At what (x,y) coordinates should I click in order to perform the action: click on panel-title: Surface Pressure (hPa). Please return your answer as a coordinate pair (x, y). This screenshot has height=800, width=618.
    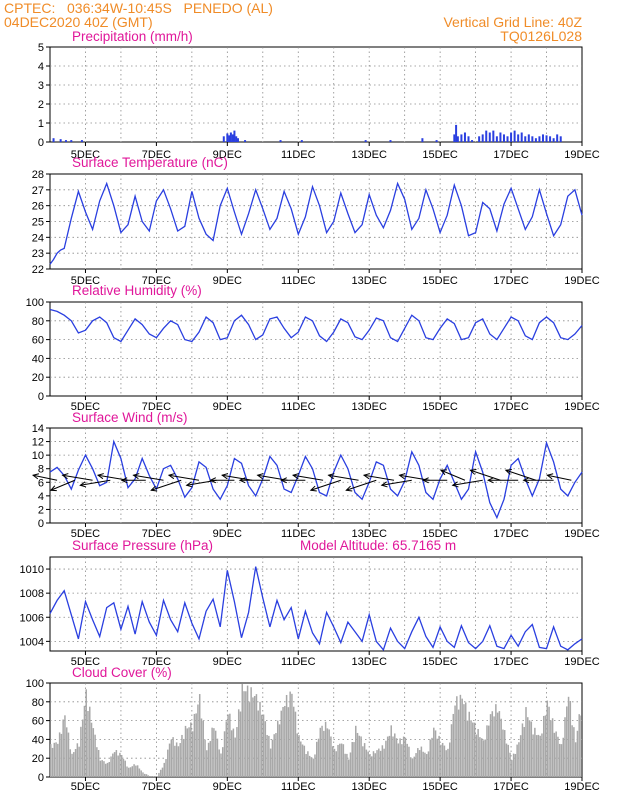
    Looking at the image, I should click on (142, 545).